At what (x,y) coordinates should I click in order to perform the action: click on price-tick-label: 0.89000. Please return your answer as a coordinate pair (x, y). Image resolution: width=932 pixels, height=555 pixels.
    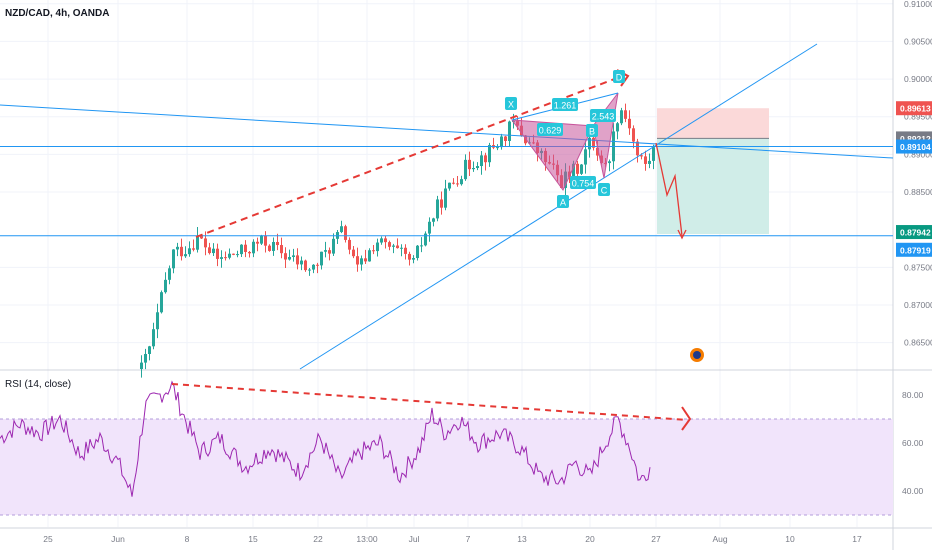
    Looking at the image, I should click on (918, 154).